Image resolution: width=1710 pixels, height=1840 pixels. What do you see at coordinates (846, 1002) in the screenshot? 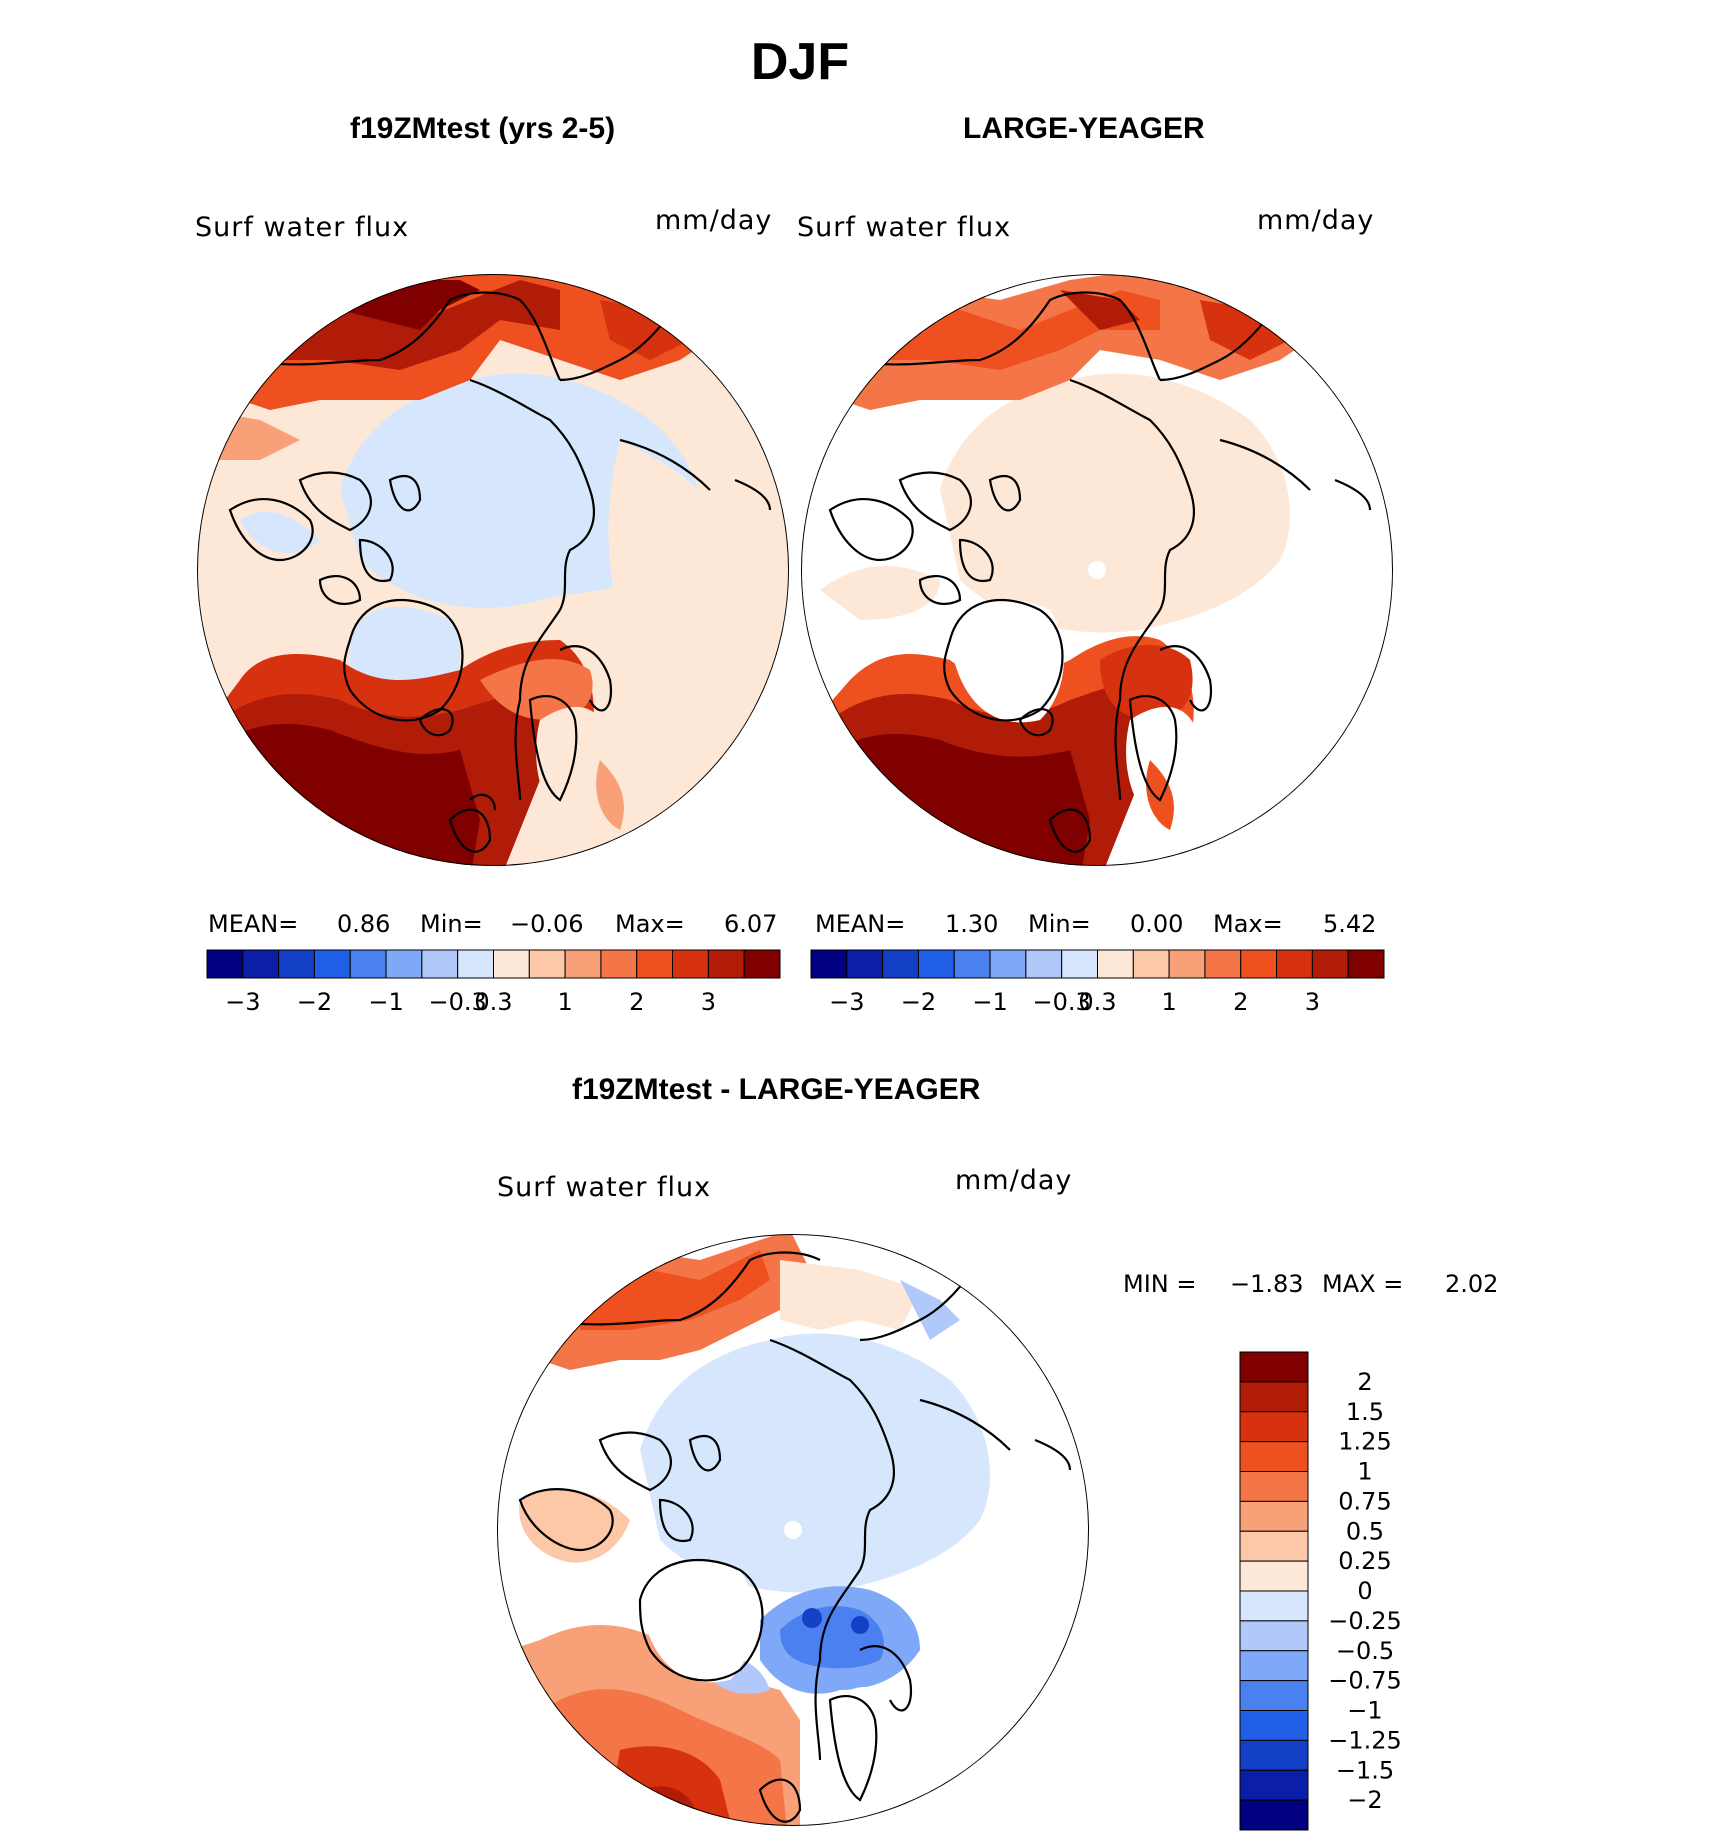
I see `colorbar-2-tick-label: −3` at bounding box center [846, 1002].